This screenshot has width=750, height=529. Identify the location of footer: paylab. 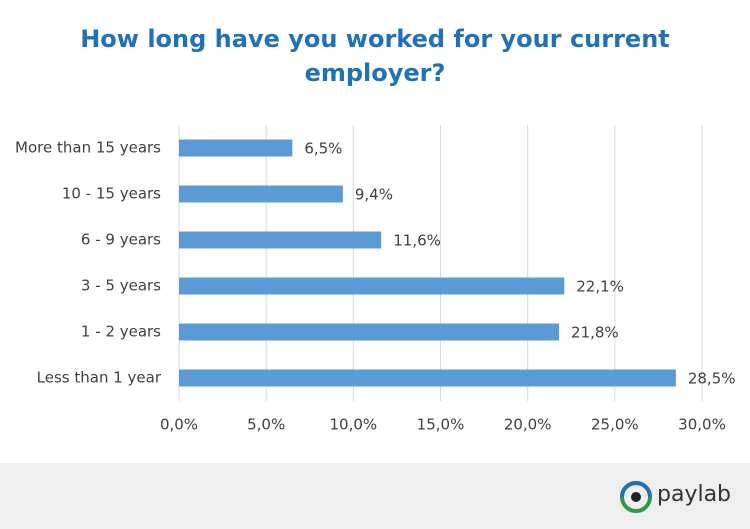
(375, 496).